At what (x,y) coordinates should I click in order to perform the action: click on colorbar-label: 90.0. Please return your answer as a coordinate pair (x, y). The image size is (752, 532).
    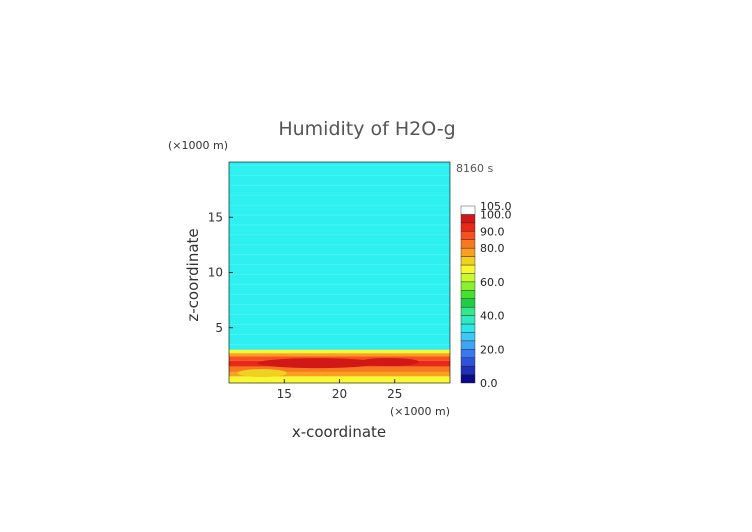
    Looking at the image, I should click on (492, 231).